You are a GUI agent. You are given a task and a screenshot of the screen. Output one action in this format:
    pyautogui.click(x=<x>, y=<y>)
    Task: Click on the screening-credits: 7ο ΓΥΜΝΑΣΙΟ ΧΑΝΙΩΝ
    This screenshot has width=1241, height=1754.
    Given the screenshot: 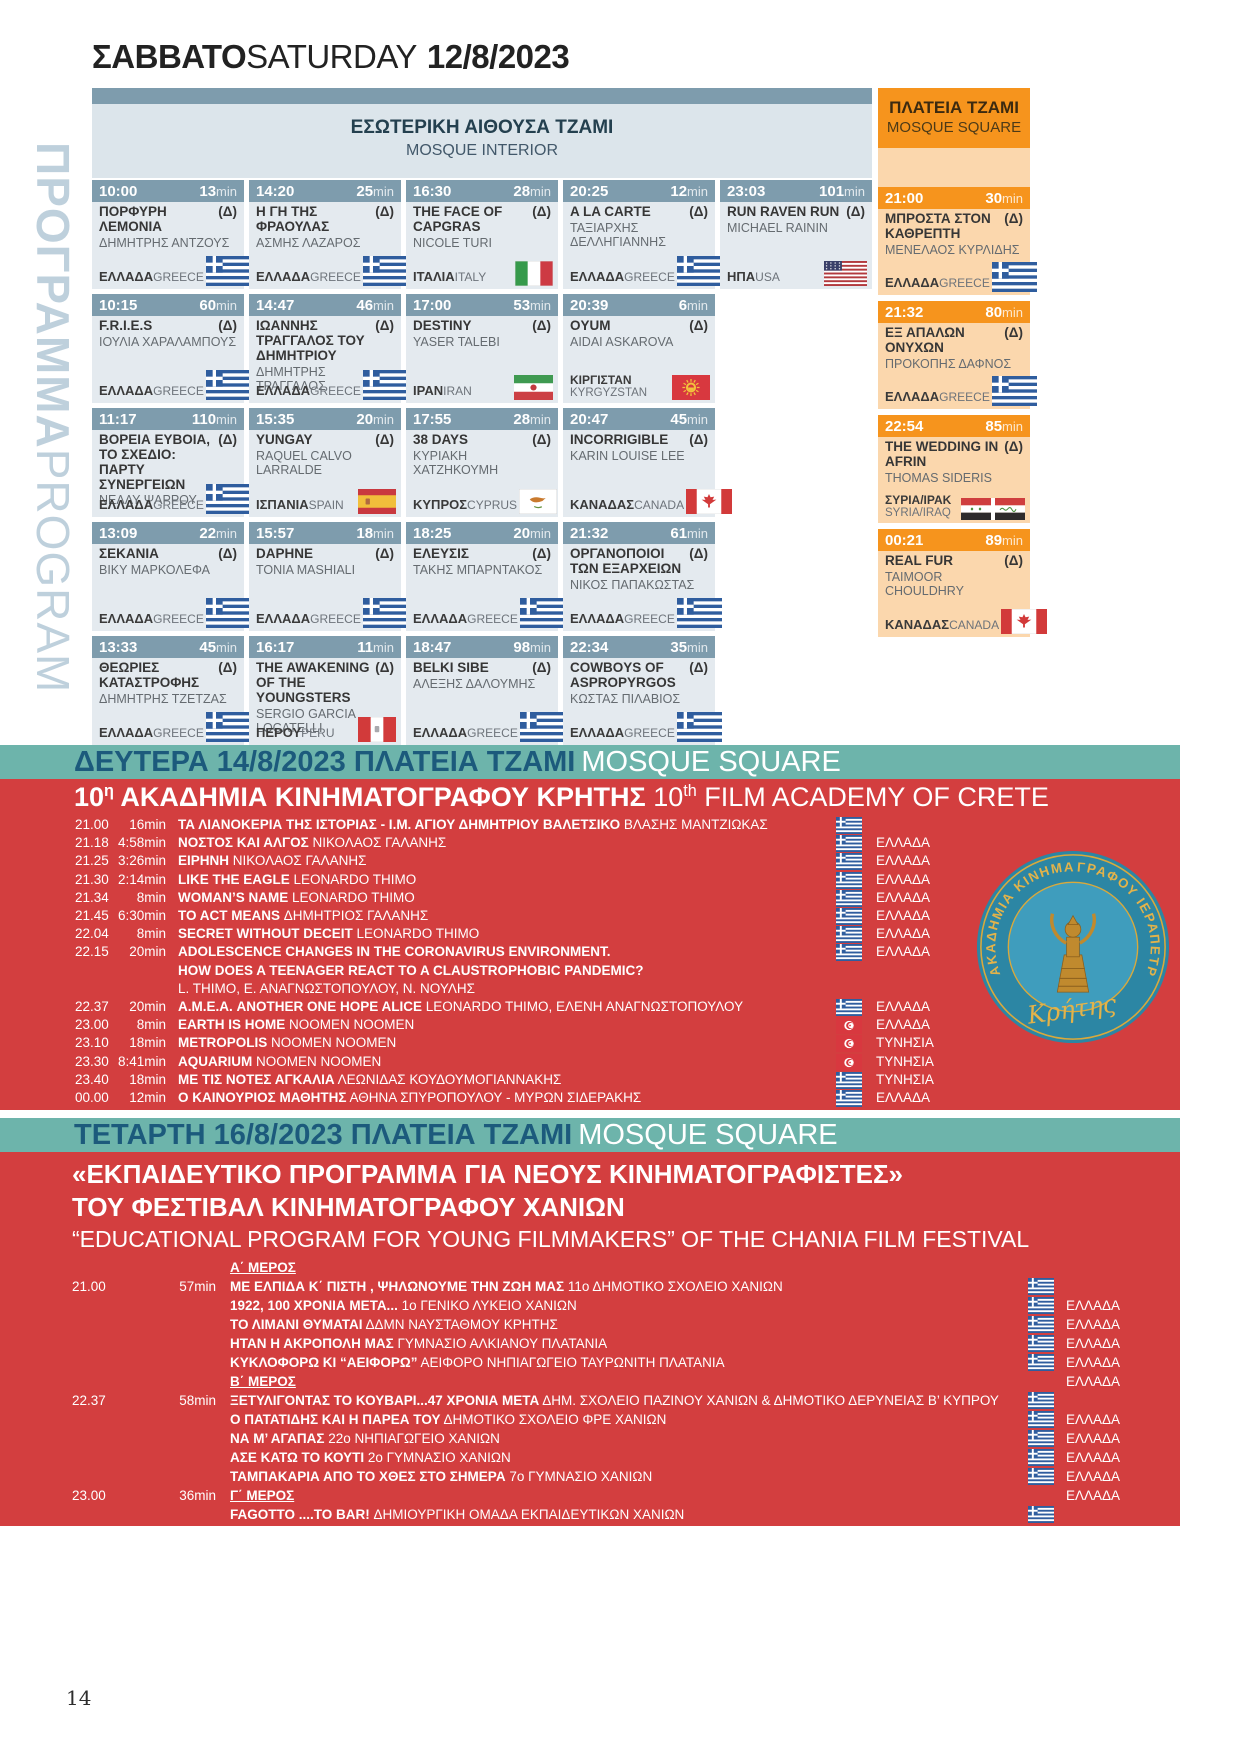 What is the action you would take?
    pyautogui.click(x=579, y=1476)
    